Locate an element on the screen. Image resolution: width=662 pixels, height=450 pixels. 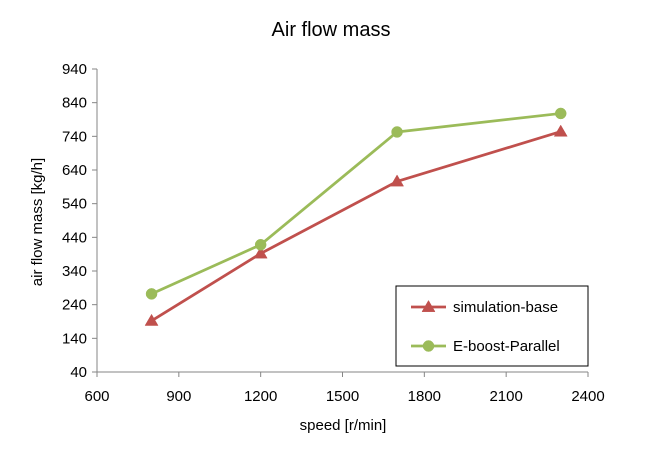
legend-label: E-boost-Parallel is located at coordinates (506, 346).